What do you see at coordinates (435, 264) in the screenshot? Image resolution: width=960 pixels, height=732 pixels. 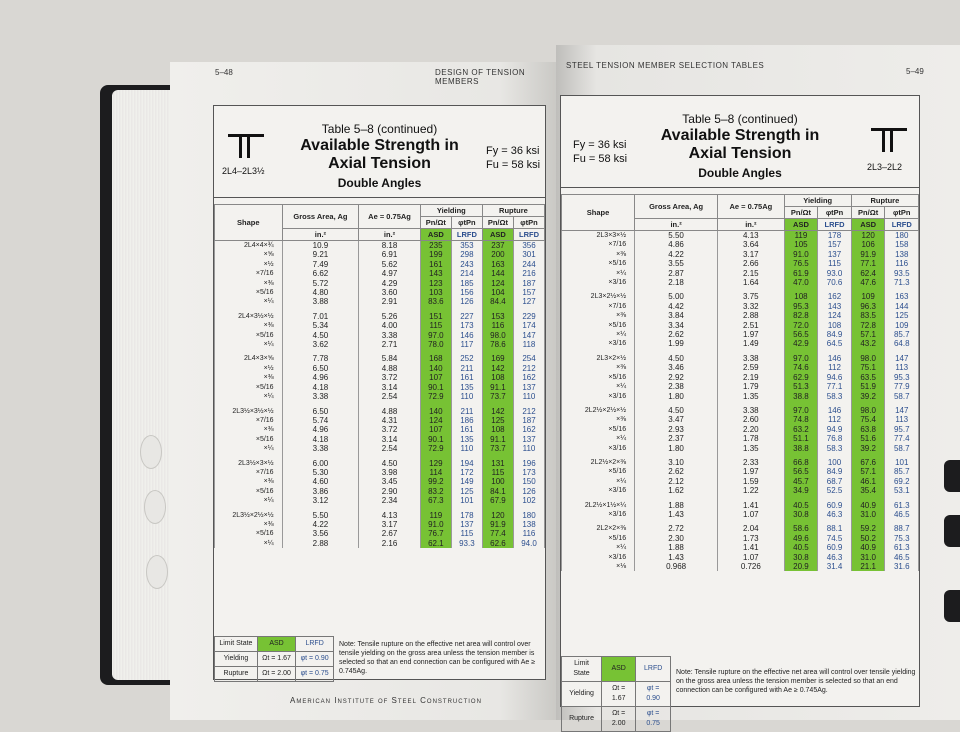 I see `cell-yield-asd: 161` at bounding box center [435, 264].